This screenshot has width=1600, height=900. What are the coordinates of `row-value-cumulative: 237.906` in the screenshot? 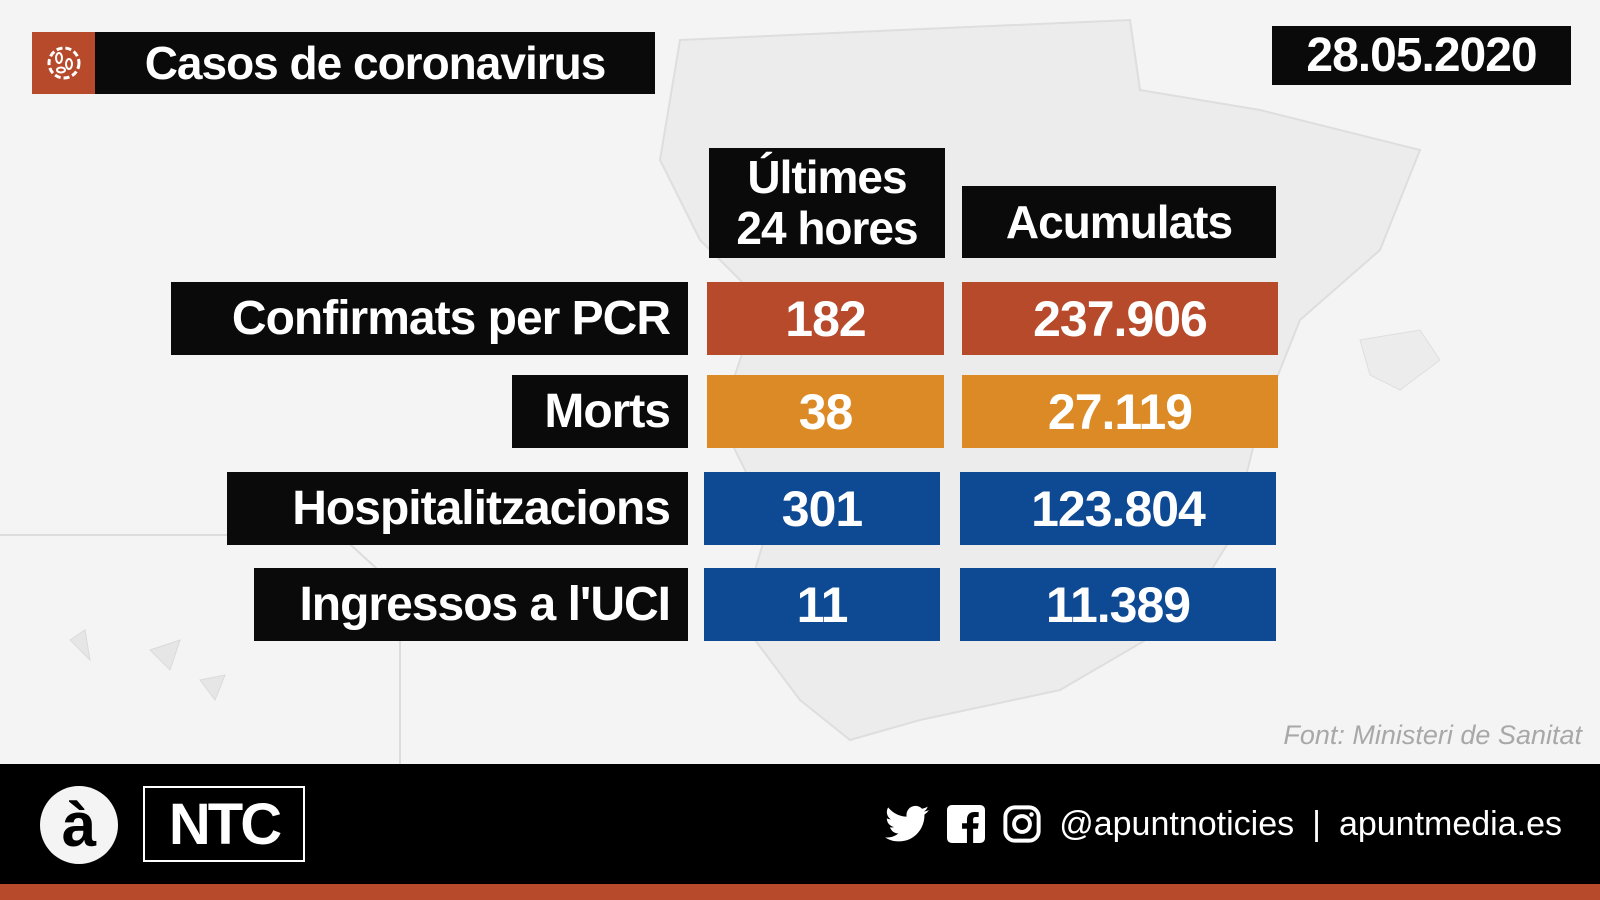 It's located at (1120, 318).